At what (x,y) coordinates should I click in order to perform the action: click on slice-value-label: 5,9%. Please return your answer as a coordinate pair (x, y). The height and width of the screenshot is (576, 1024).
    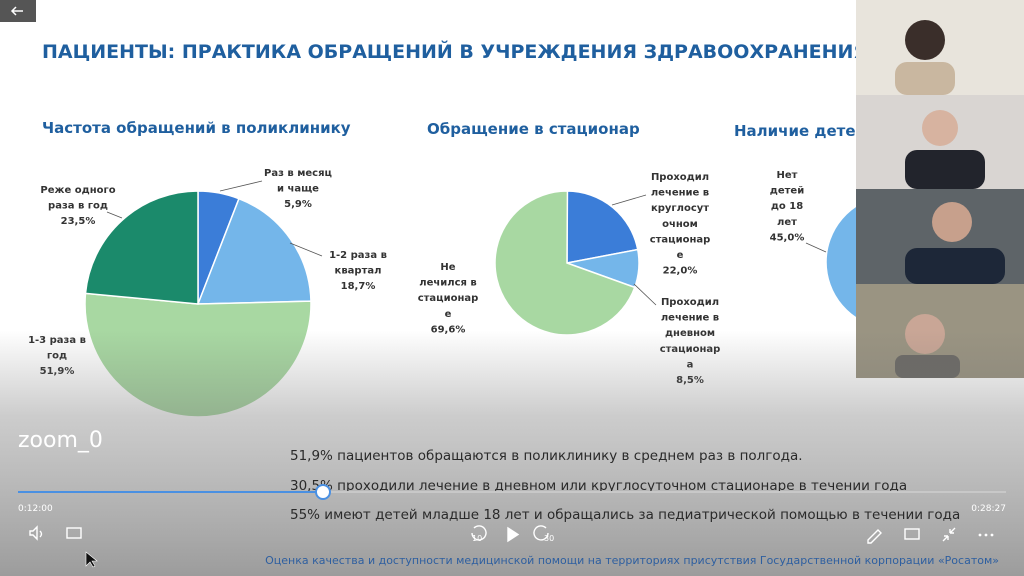
    Looking at the image, I should click on (298, 204).